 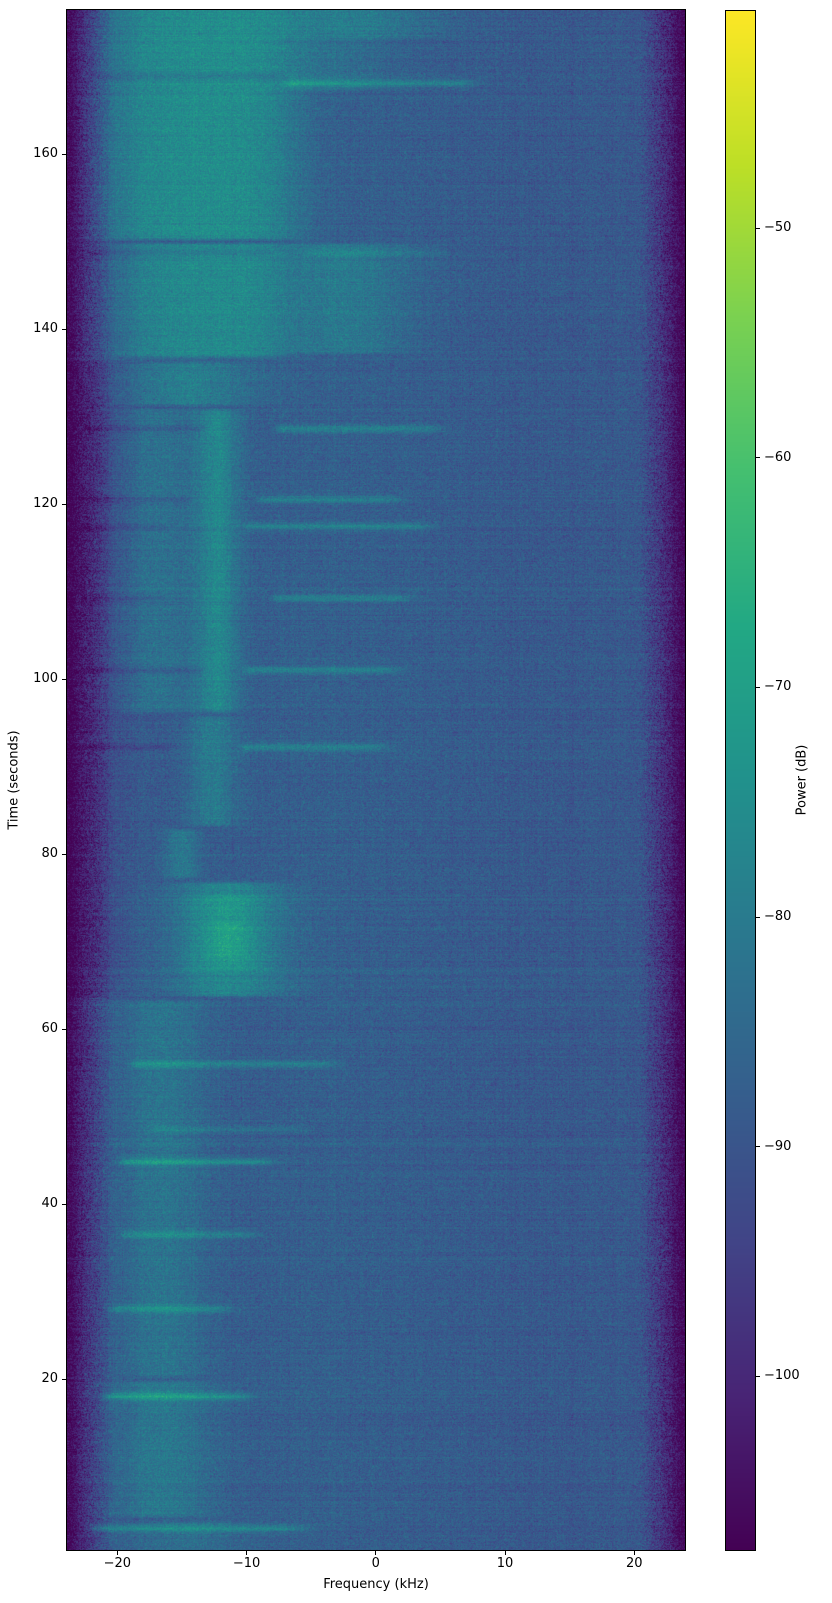 I want to click on x-tick-label: 10, so click(x=505, y=1563).